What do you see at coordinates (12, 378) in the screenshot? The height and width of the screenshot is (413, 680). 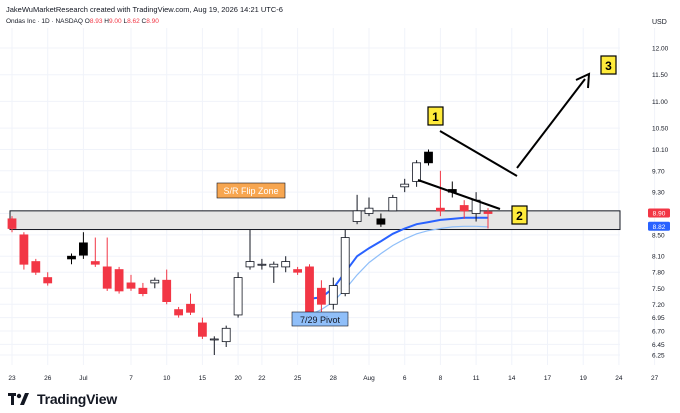 I see `time-tick-label: 23` at bounding box center [12, 378].